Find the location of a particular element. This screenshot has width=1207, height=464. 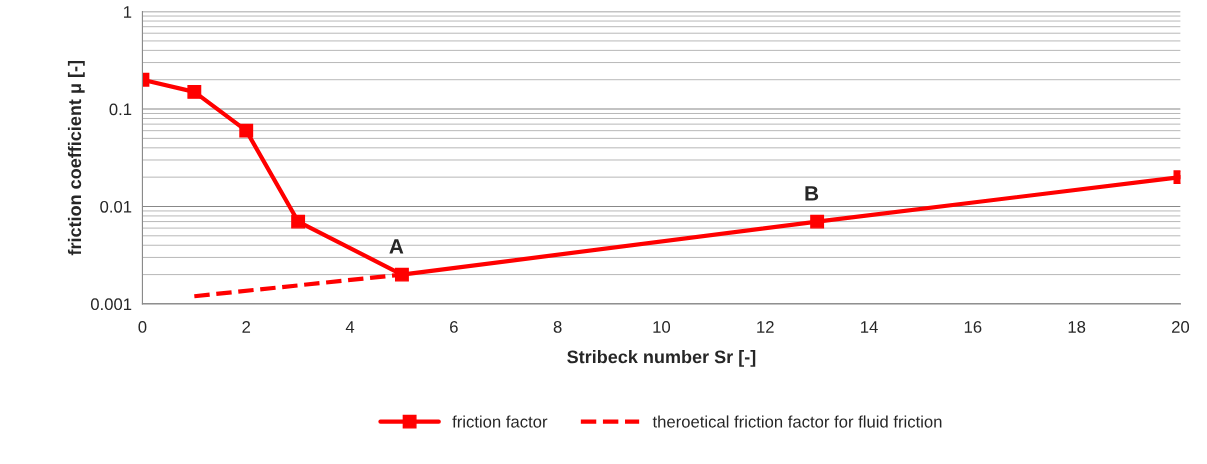

x-tick-label: 6 is located at coordinates (454, 327).